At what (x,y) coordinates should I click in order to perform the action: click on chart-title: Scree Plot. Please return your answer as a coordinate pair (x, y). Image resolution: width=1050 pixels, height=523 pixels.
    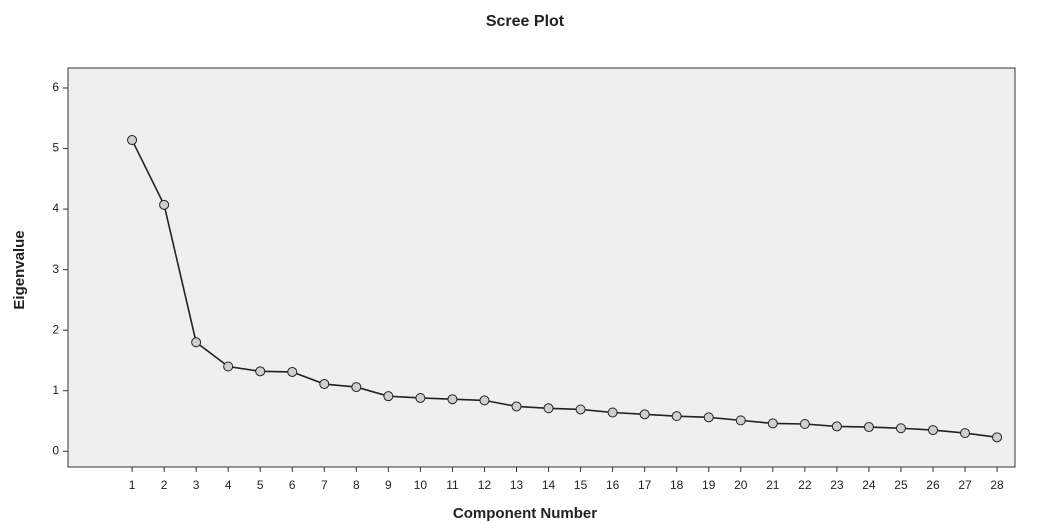
    Looking at the image, I should click on (525, 21).